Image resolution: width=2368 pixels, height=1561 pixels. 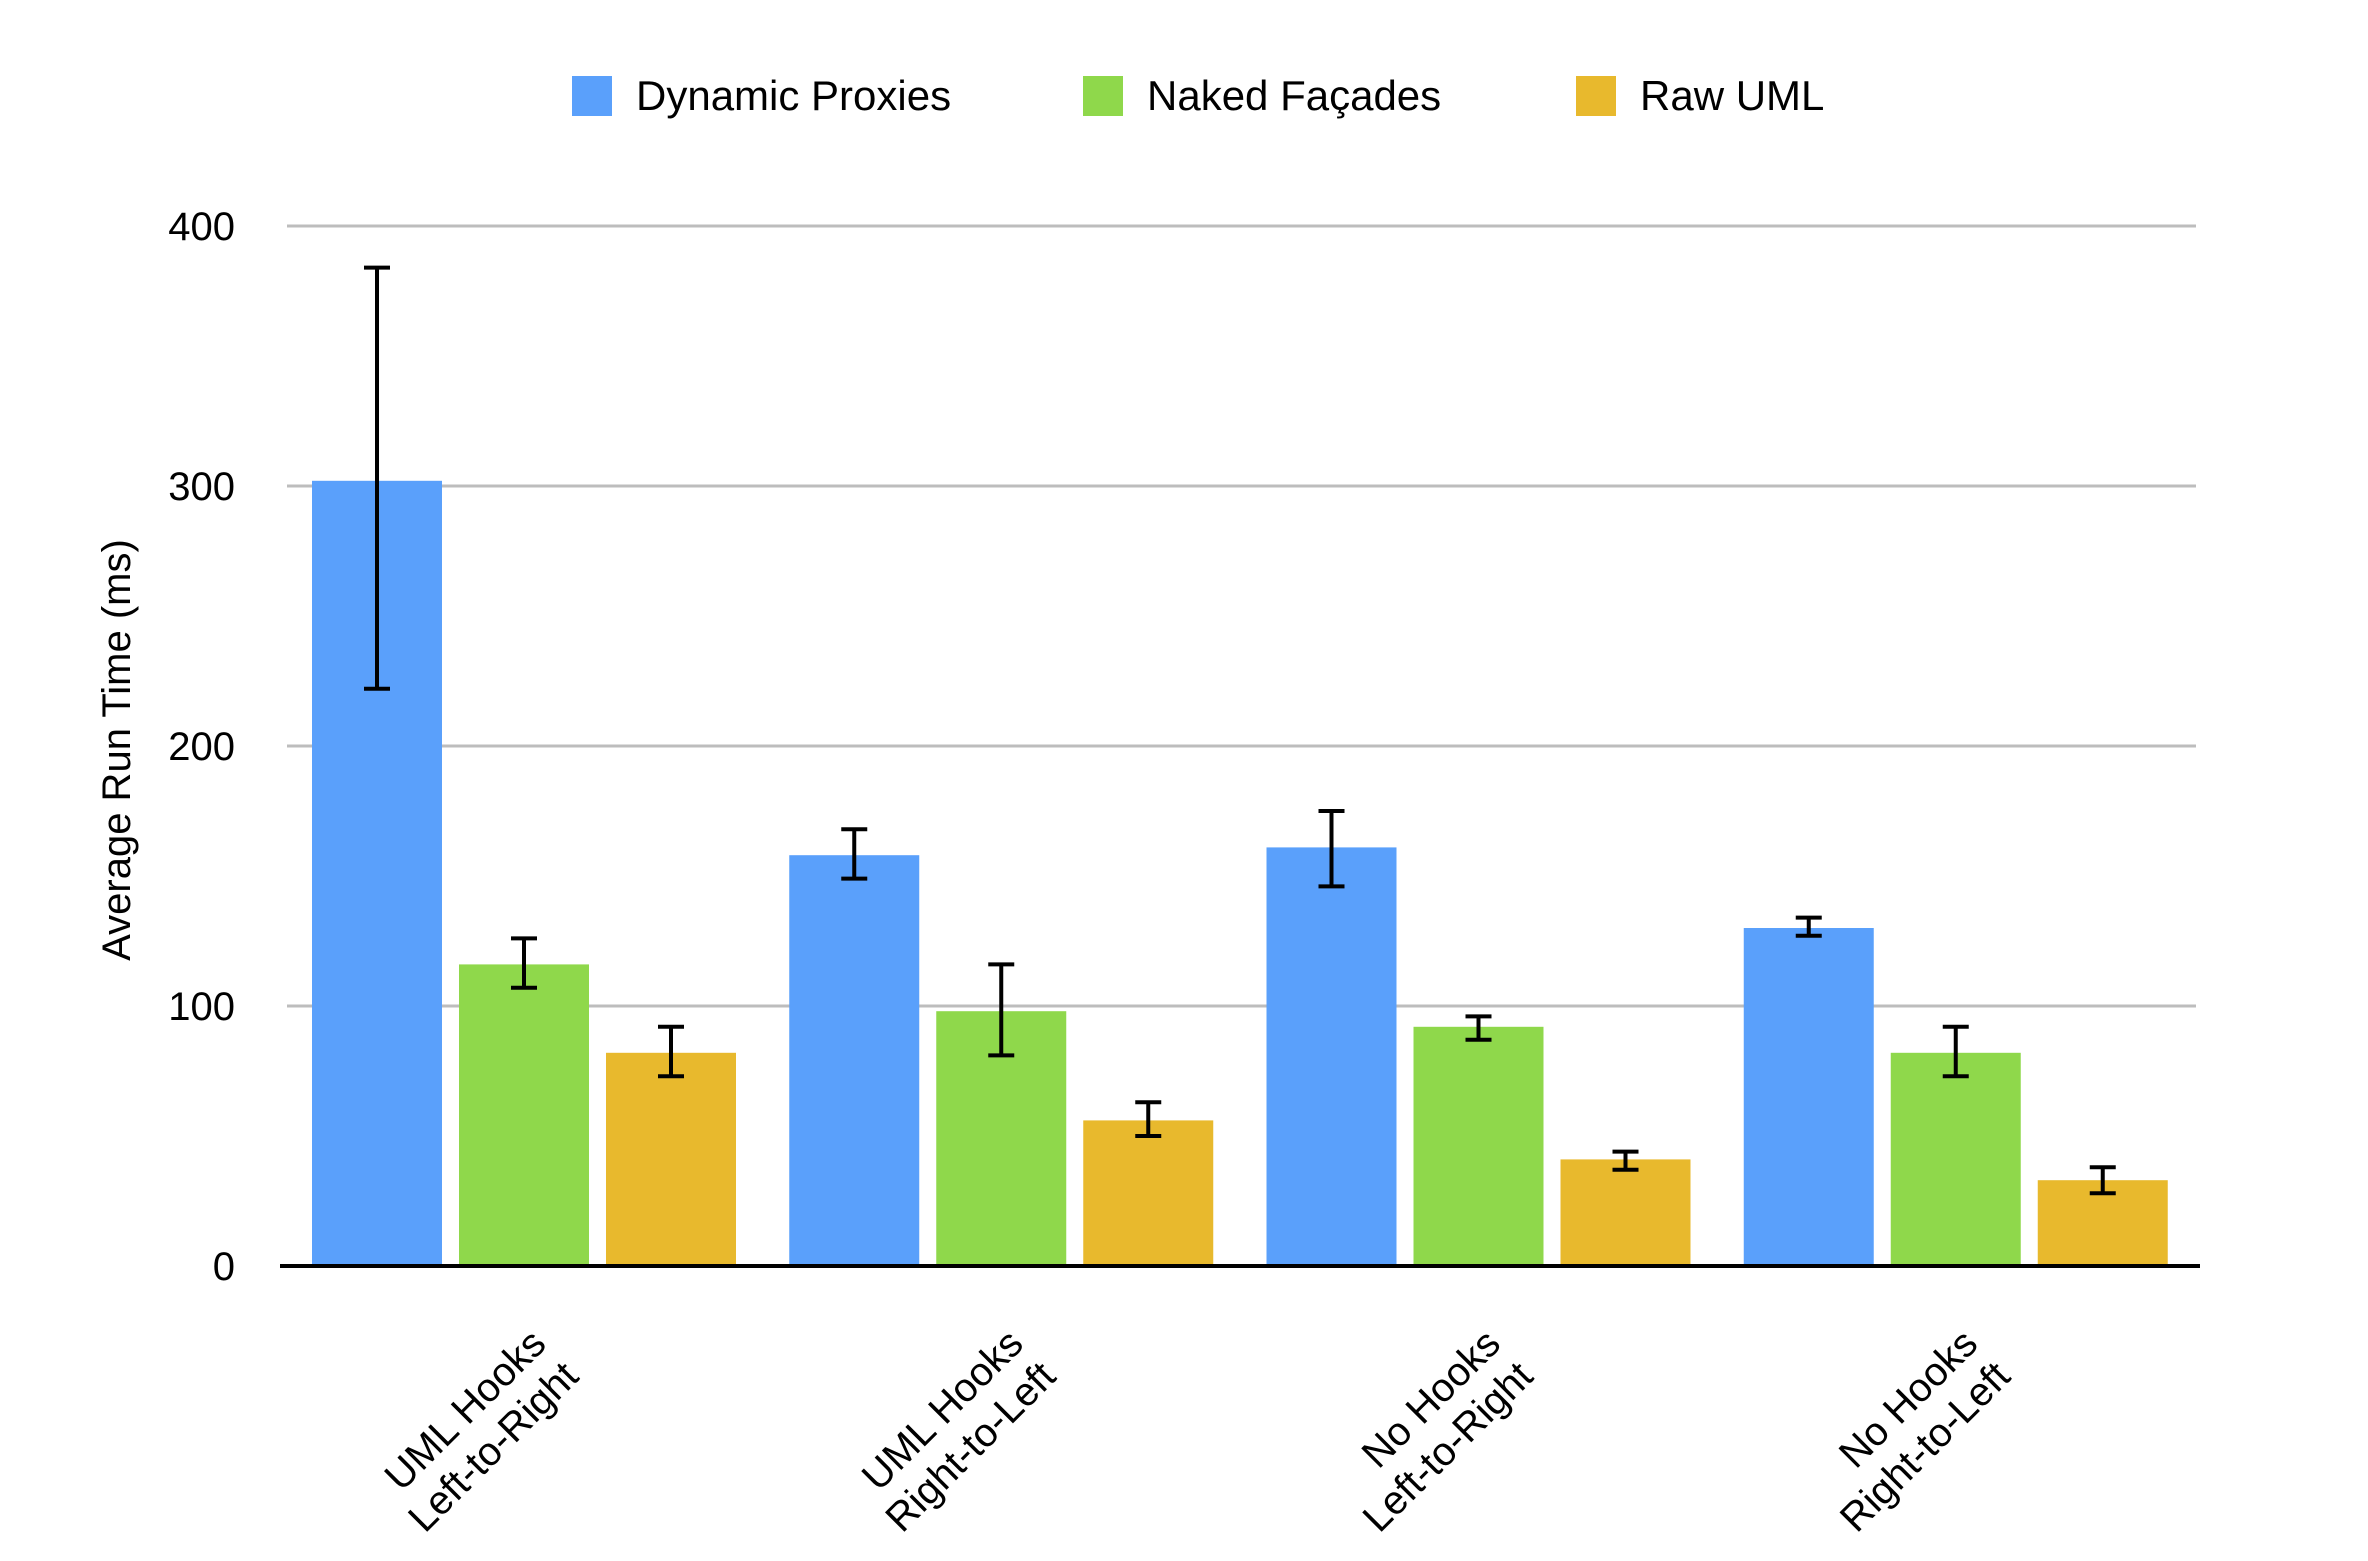 I want to click on y-tick-label: 200, so click(x=201, y=747).